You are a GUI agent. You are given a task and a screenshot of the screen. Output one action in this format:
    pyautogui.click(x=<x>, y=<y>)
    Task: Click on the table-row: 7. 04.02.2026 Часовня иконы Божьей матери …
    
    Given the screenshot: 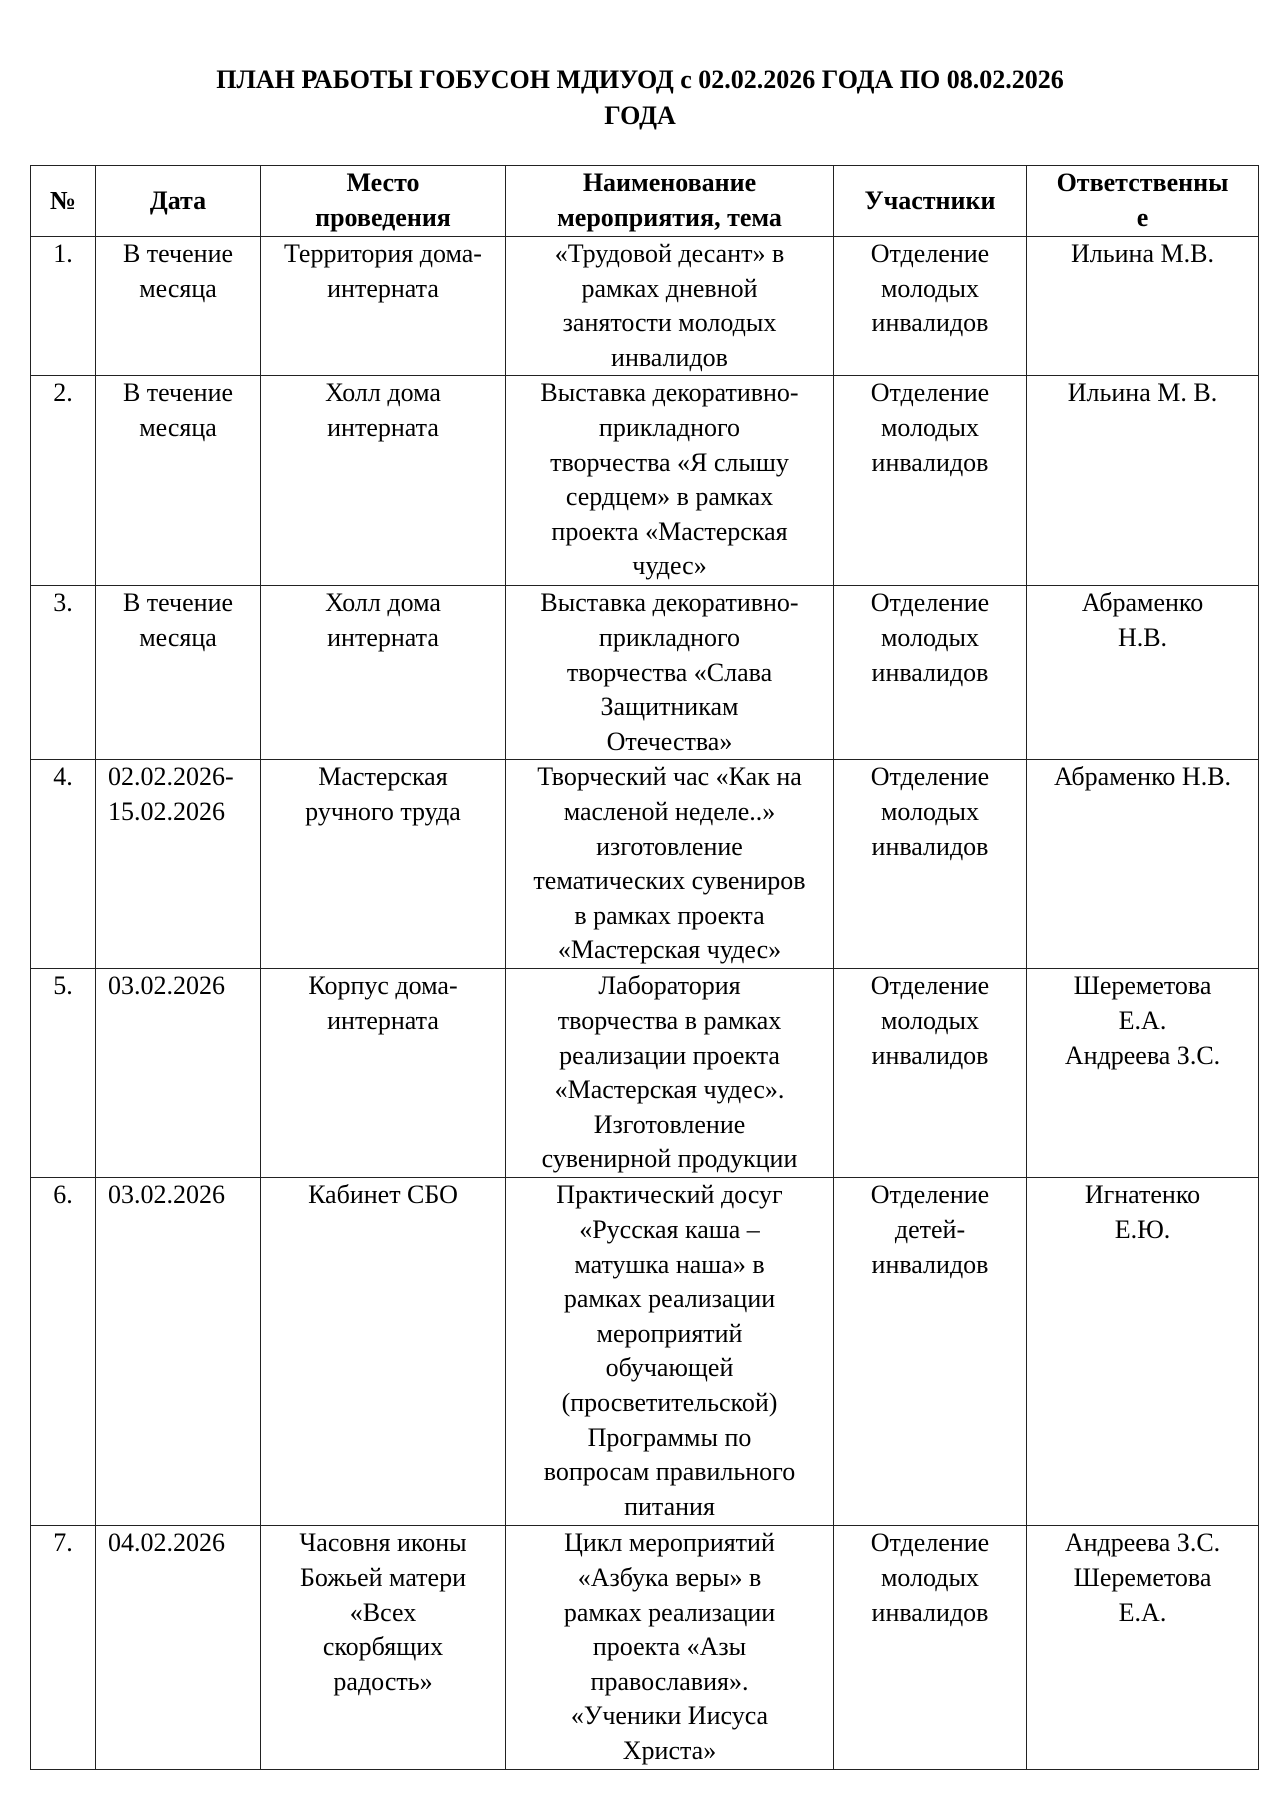 What is the action you would take?
    pyautogui.click(x=644, y=1647)
    